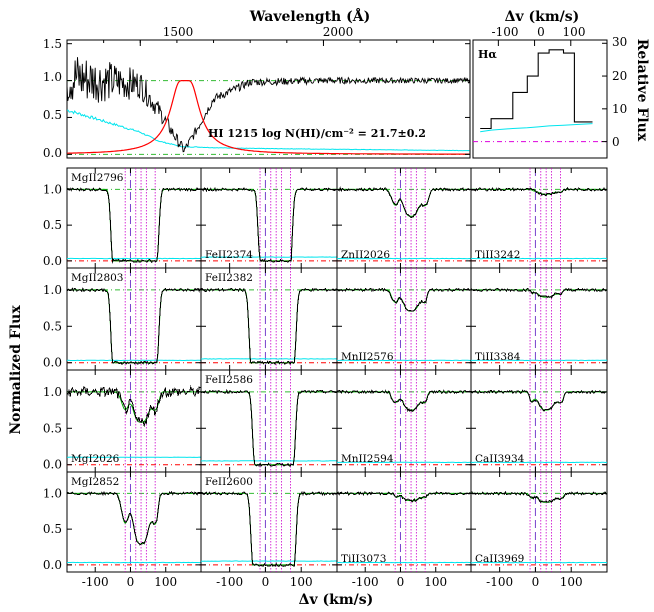 The width and height of the screenshot is (654, 612). I want to click on halpha-velocity-axis-title: Δv (km/s), so click(542, 17).